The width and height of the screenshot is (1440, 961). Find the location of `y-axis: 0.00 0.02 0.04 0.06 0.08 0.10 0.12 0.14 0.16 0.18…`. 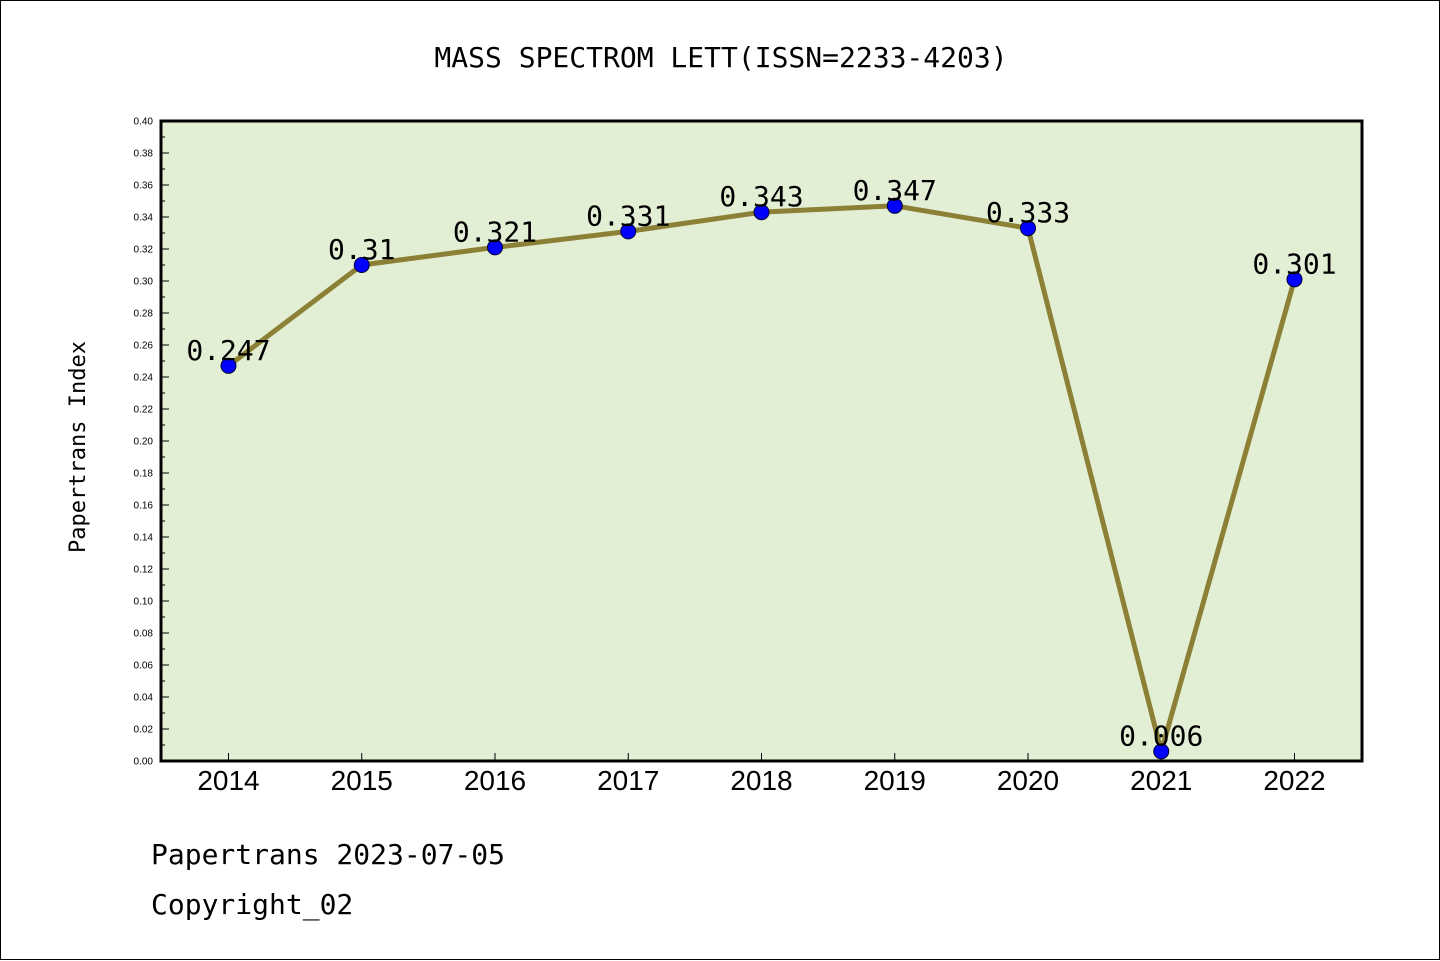

y-axis: 0.00 0.02 0.04 0.06 0.08 0.10 0.12 0.14 0.16 0.18… is located at coordinates (151, 442).